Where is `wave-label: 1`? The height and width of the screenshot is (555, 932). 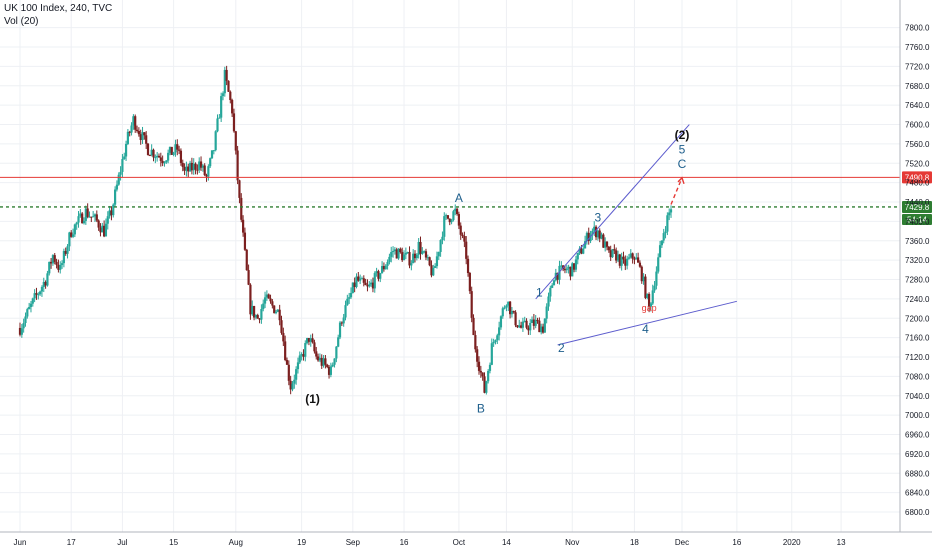
wave-label: 1 is located at coordinates (539, 292).